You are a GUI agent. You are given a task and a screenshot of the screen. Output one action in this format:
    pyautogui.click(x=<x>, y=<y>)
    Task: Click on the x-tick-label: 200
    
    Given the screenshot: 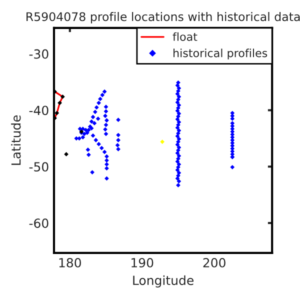 What is the action you would take?
    pyautogui.click(x=214, y=263)
    